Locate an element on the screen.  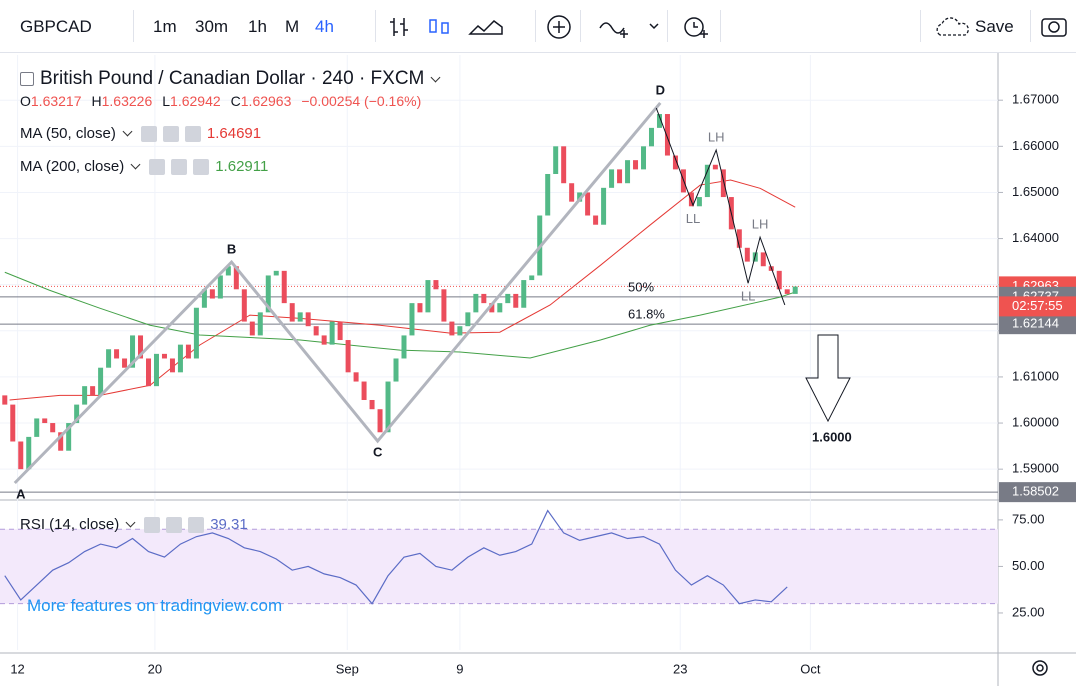
screenshot-icon is located at coordinates (1054, 26).